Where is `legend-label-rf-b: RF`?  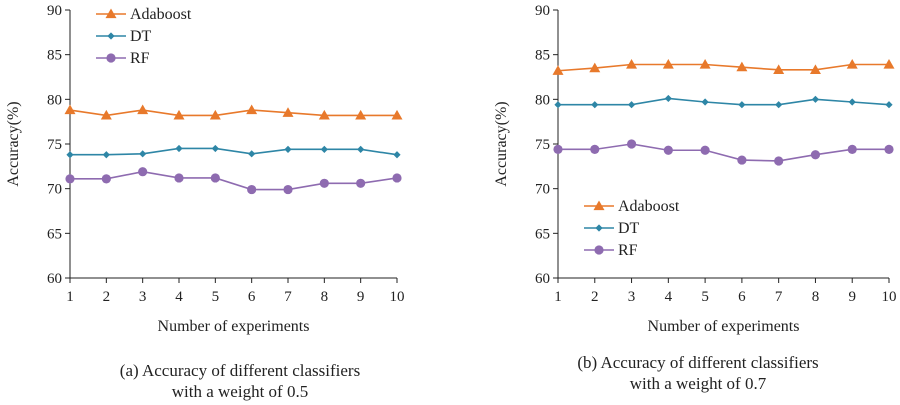 legend-label-rf-b: RF is located at coordinates (628, 250).